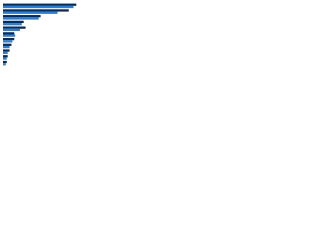 Image resolution: width=320 pixels, height=240 pixels. I want to click on chart, so click(50, 35).